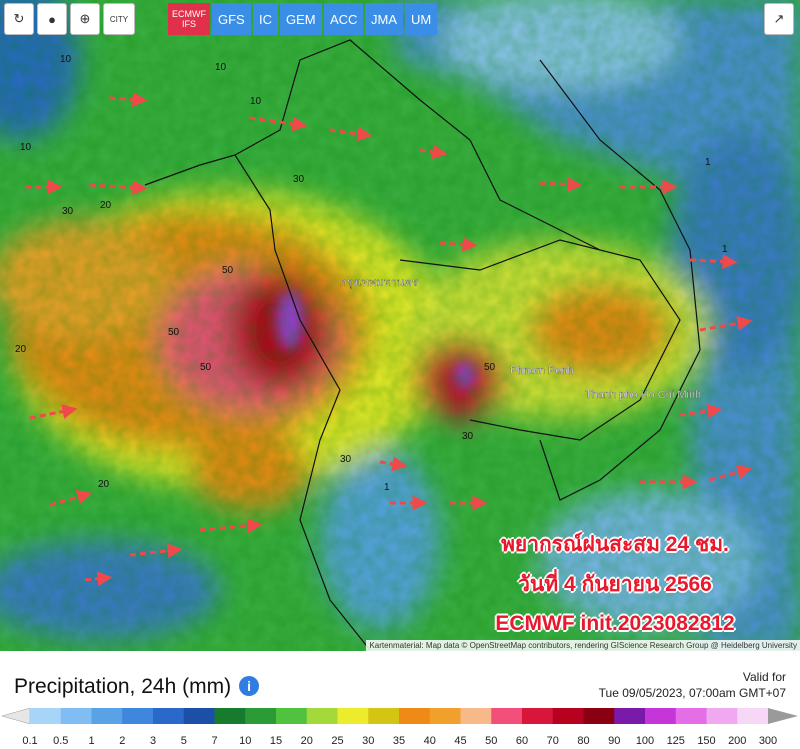  I want to click on model-button: UM, so click(421, 19).